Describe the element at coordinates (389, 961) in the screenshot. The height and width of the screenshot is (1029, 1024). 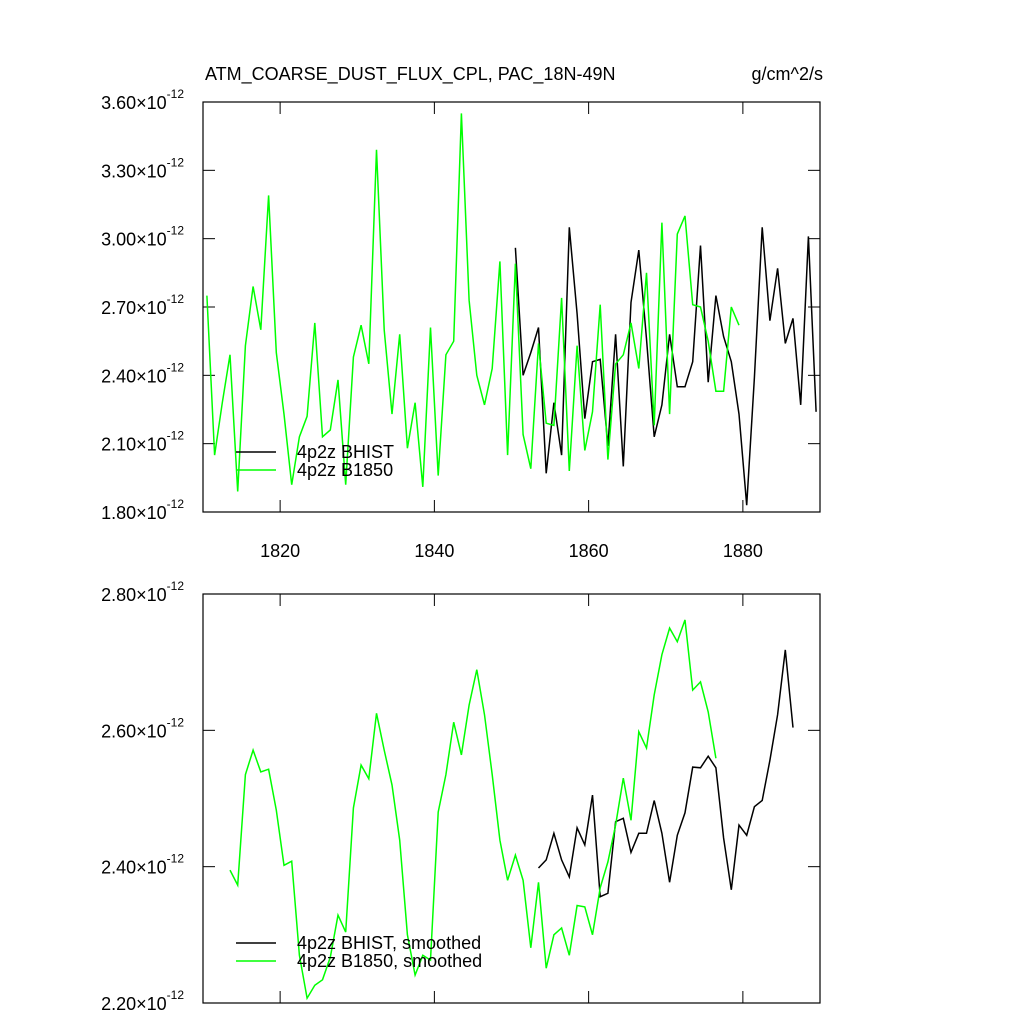
I see `legend-label: 4p2z B1850, smoothed` at that location.